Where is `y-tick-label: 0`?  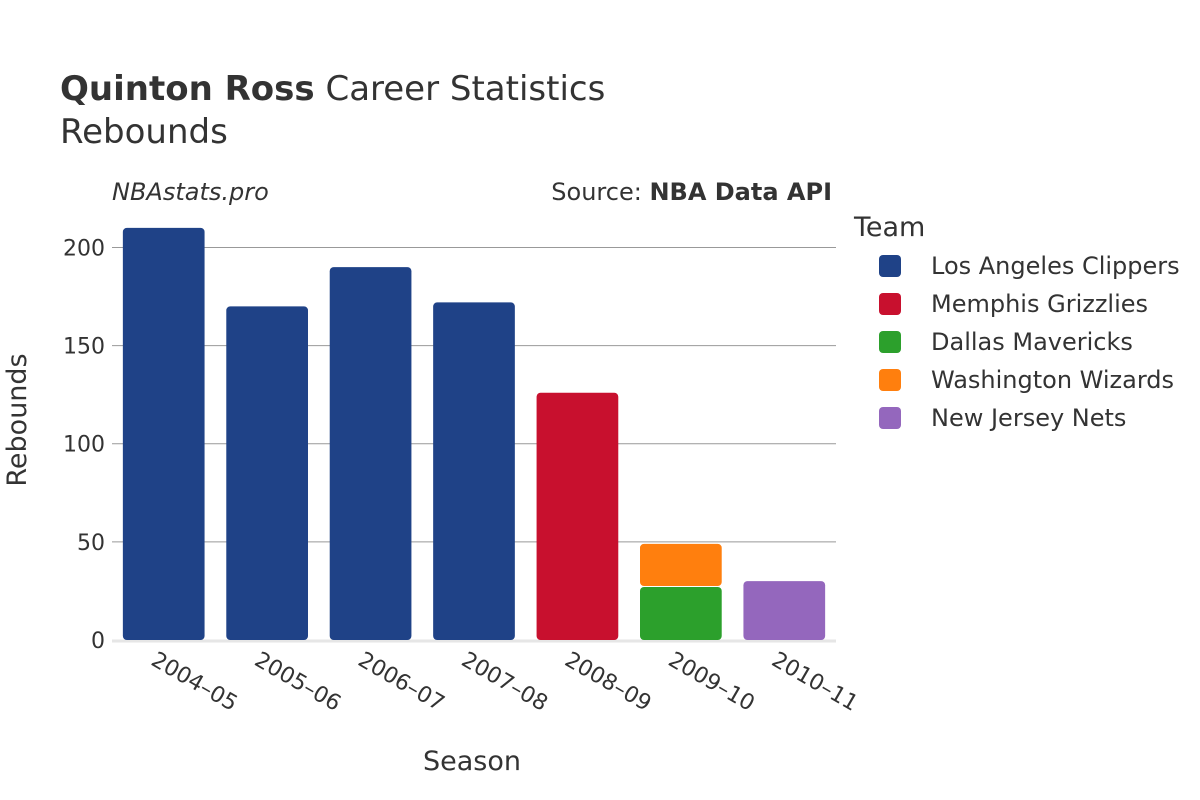 y-tick-label: 0 is located at coordinates (98, 641).